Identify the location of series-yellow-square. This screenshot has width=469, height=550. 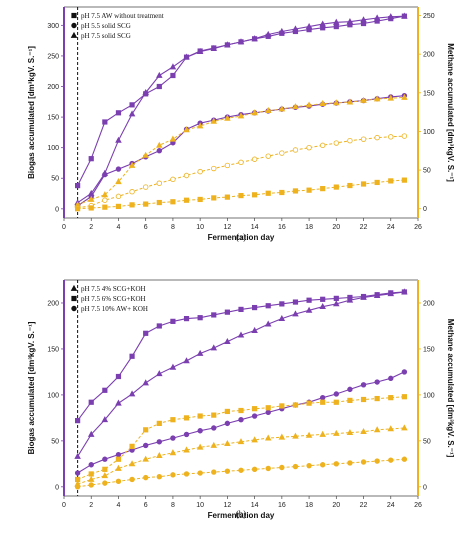
(241, 438).